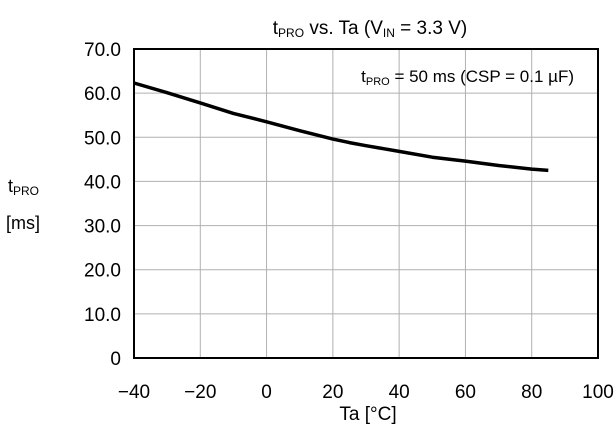 The image size is (616, 428). I want to click on chart-title-end: = 3.3 V), so click(431, 28).